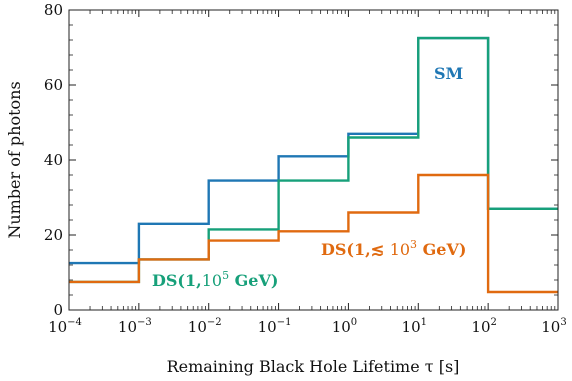 The image size is (572, 381). What do you see at coordinates (483, 326) in the screenshot?
I see `x-tick-label: 10²` at bounding box center [483, 326].